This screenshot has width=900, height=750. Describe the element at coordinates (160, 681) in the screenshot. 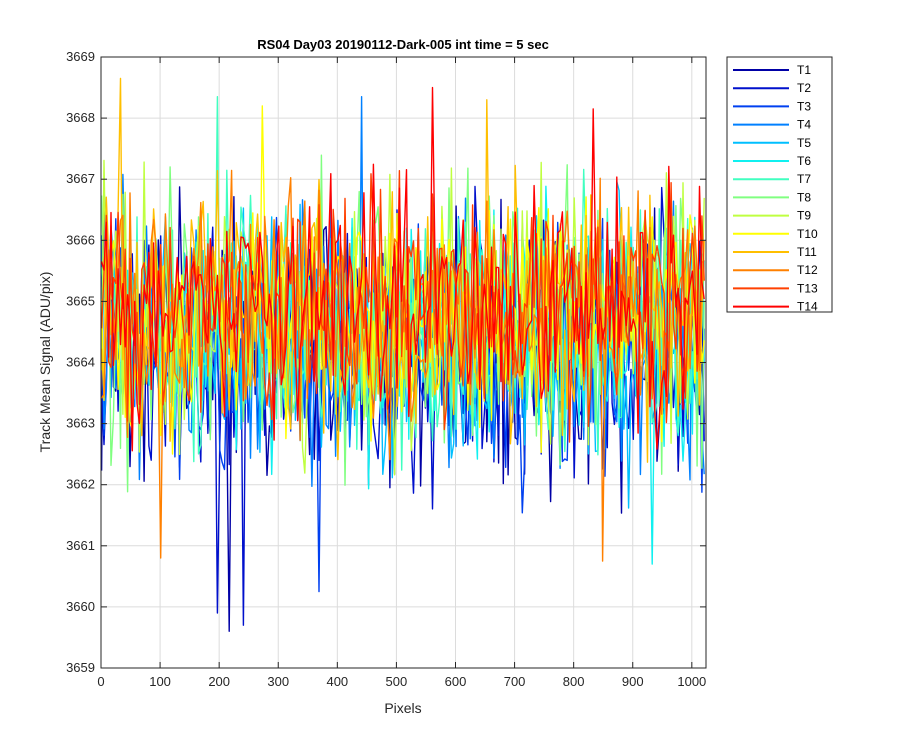

I see `x-tick-label: 100` at that location.